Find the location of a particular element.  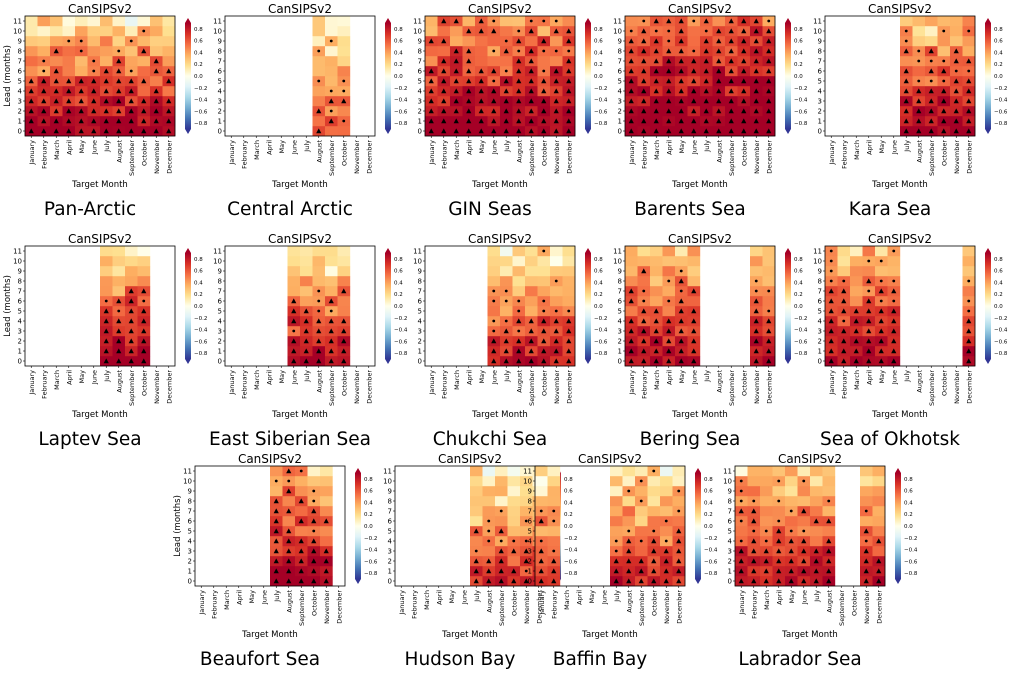

x-tick-label: October is located at coordinates (544, 153).